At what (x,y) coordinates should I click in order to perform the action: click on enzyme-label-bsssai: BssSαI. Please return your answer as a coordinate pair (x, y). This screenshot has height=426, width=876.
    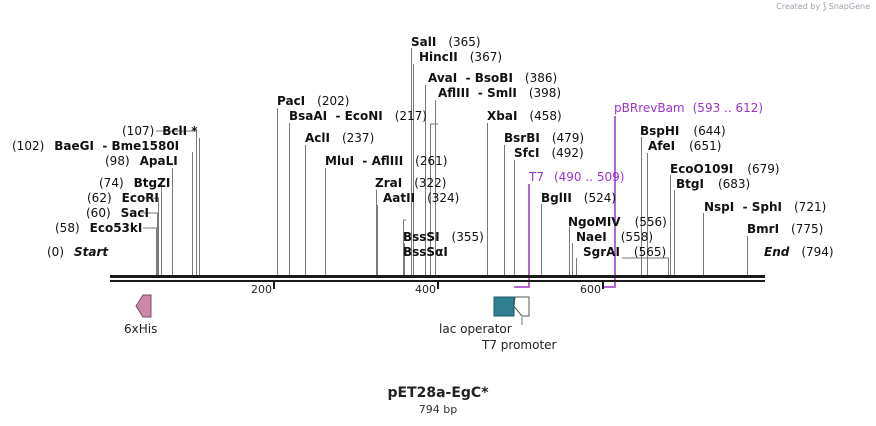
    Looking at the image, I should click on (425, 252).